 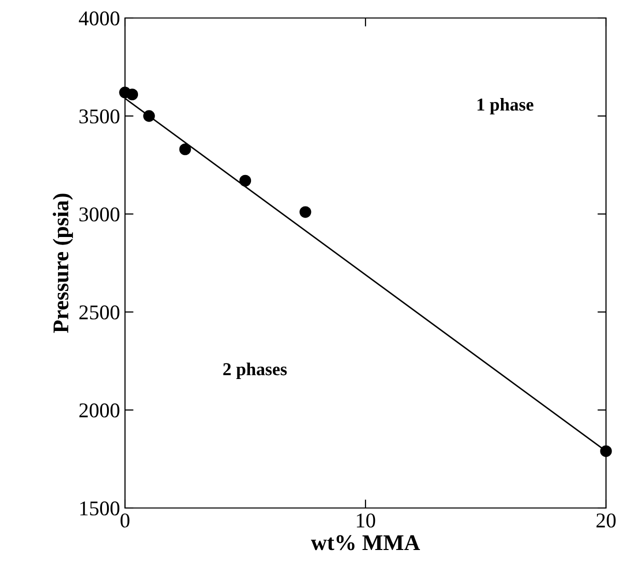 I want to click on y-tick-label: 2000, so click(x=99, y=410).